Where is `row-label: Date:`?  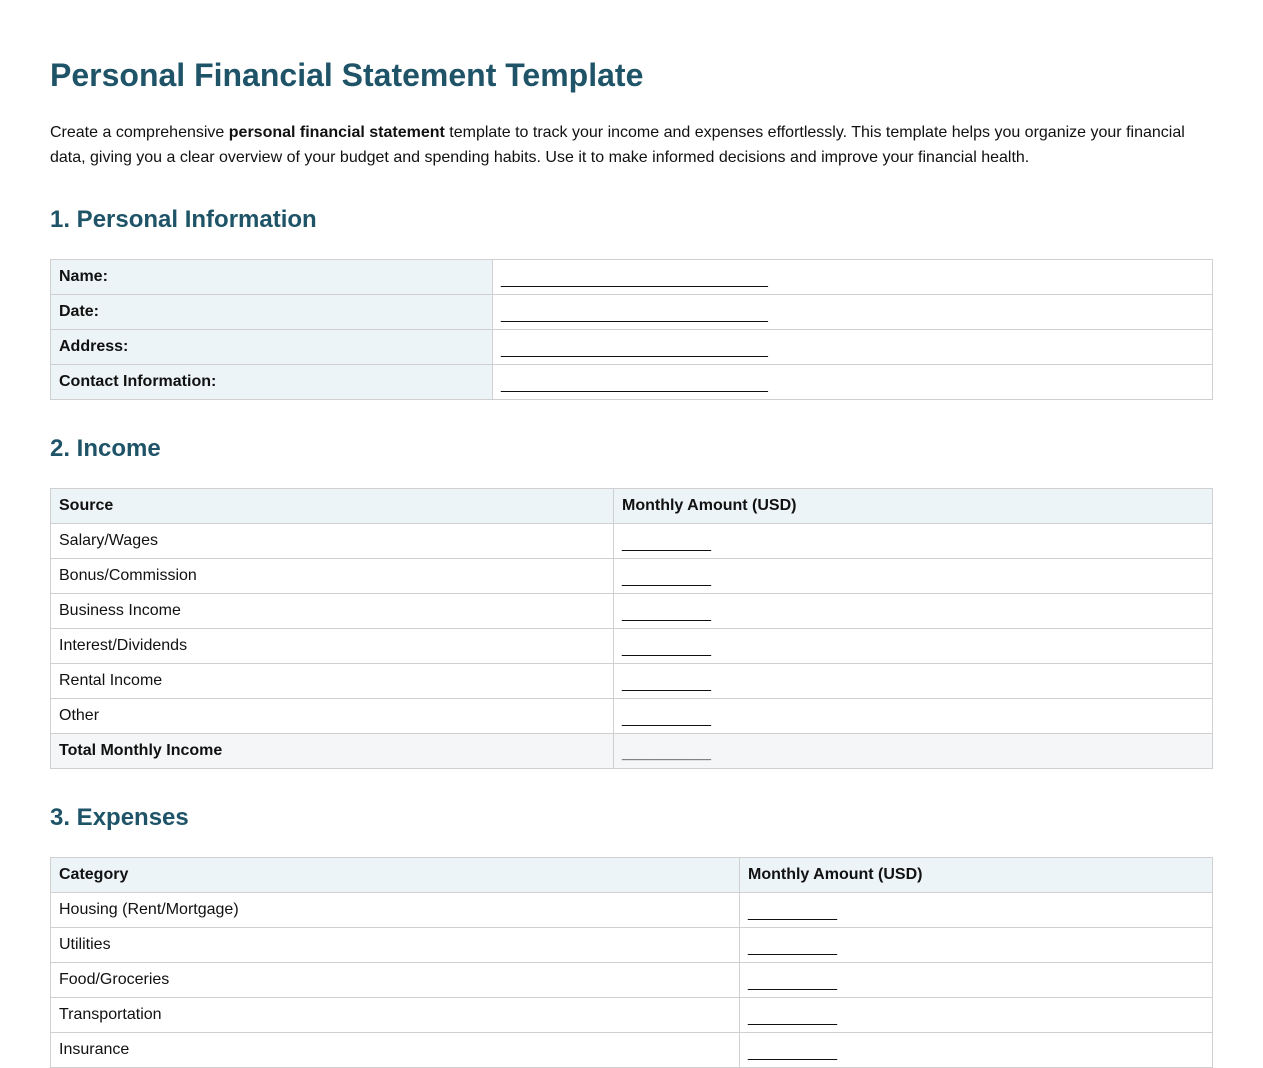 row-label: Date: is located at coordinates (271, 312).